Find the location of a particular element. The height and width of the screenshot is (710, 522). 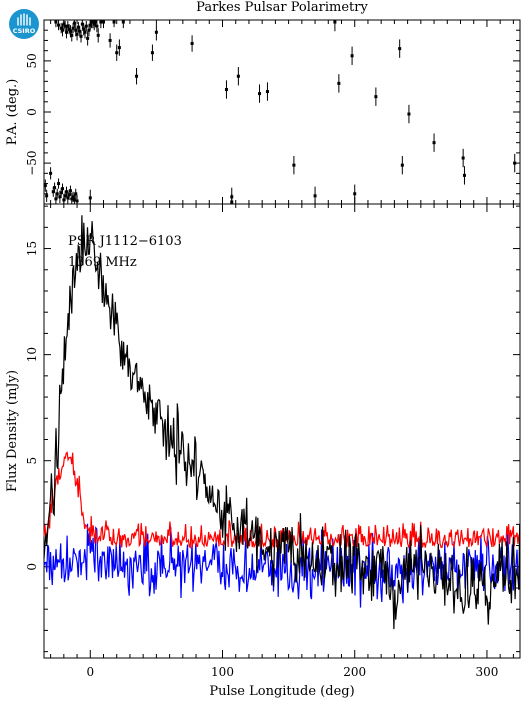

flux-x-tick-label: 0 is located at coordinates (90, 672).